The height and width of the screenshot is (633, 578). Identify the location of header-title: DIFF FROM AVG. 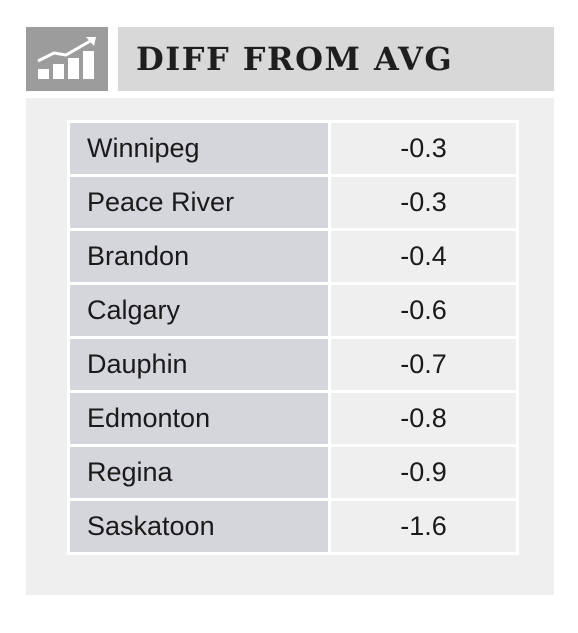
(295, 59).